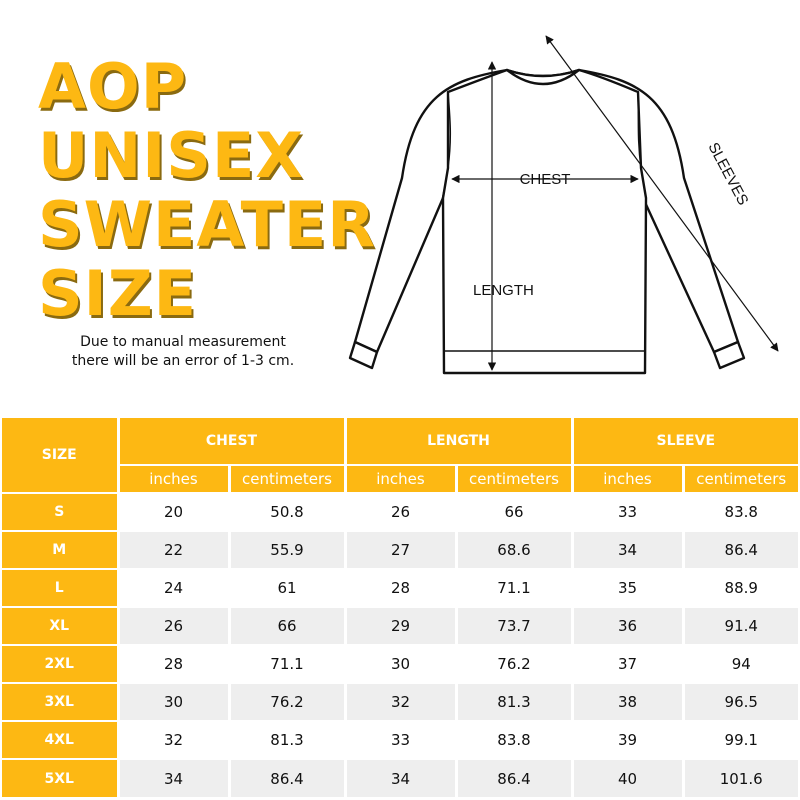  What do you see at coordinates (626, 777) in the screenshot?
I see `table-cell: 40` at bounding box center [626, 777].